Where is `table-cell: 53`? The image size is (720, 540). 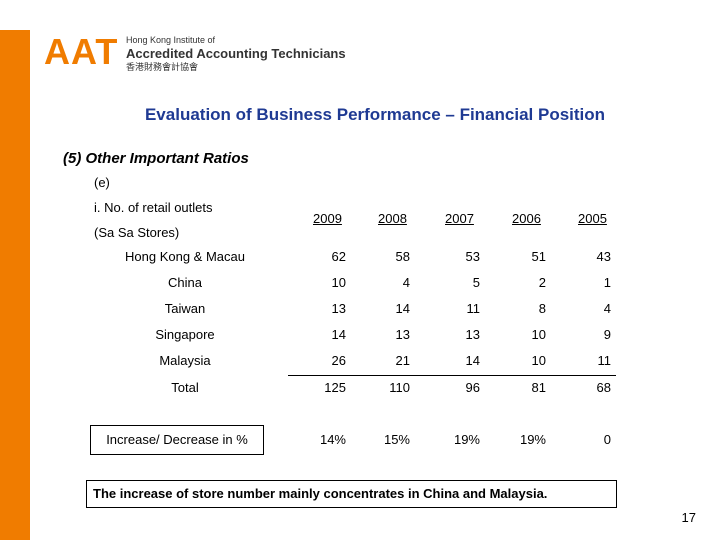 table-cell: 53 is located at coordinates (472, 256).